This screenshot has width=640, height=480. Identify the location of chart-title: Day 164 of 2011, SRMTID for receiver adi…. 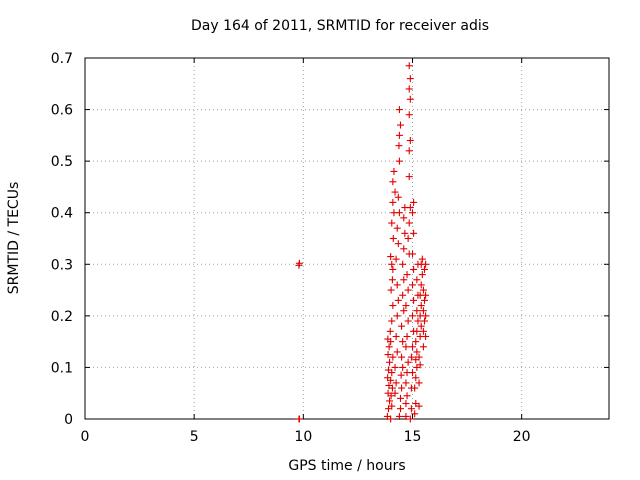
(340, 26).